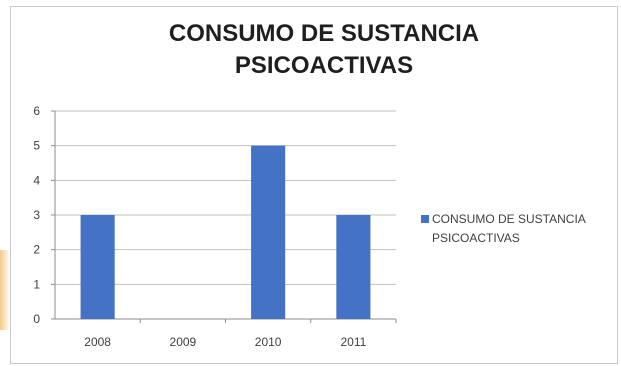  What do you see at coordinates (324, 65) in the screenshot?
I see `chart-title-line-2: PSICOACTIVAS` at bounding box center [324, 65].